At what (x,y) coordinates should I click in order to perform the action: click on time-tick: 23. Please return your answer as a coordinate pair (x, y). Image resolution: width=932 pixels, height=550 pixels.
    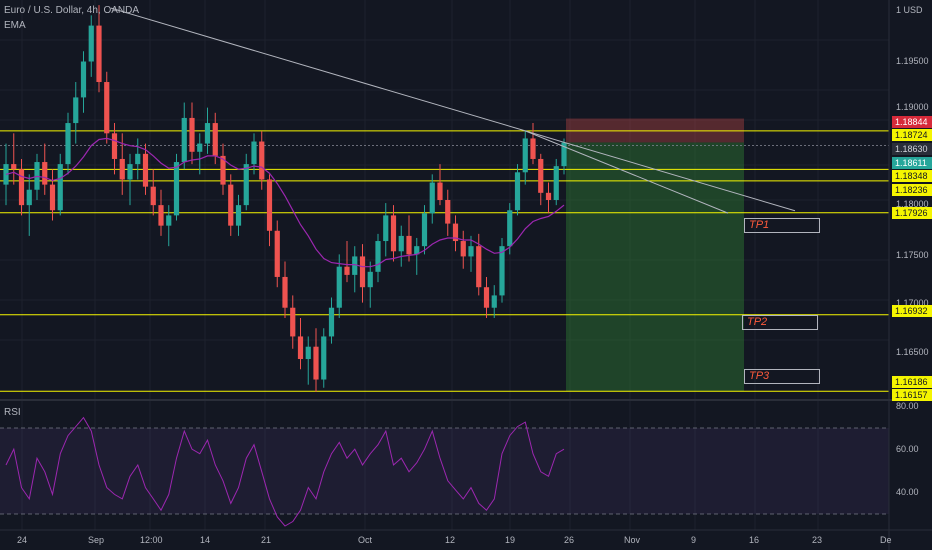
    Looking at the image, I should click on (817, 540).